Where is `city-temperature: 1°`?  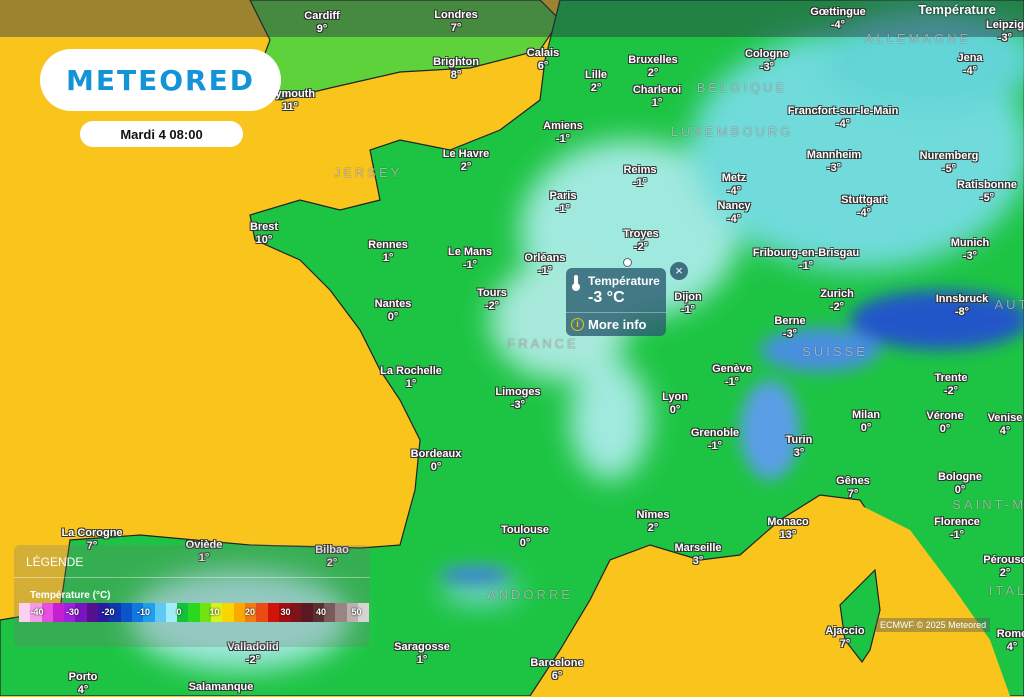
city-temperature: 1° is located at coordinates (388, 258).